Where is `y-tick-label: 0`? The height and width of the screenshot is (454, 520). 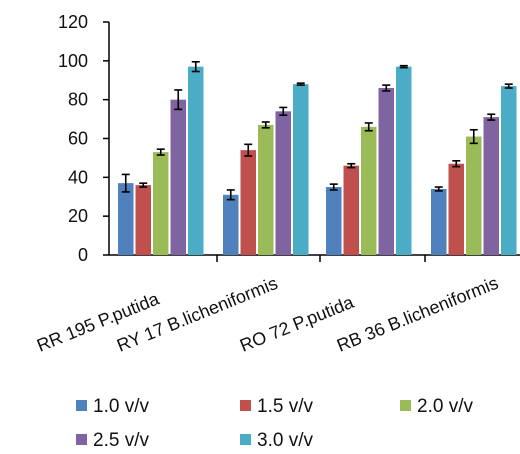
y-tick-label: 0 is located at coordinates (83, 255).